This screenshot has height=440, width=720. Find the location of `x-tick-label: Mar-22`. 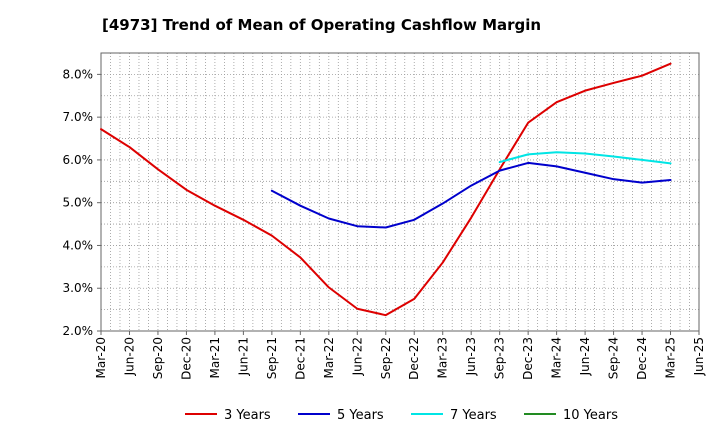

x-tick-label: Mar-22 is located at coordinates (329, 357).